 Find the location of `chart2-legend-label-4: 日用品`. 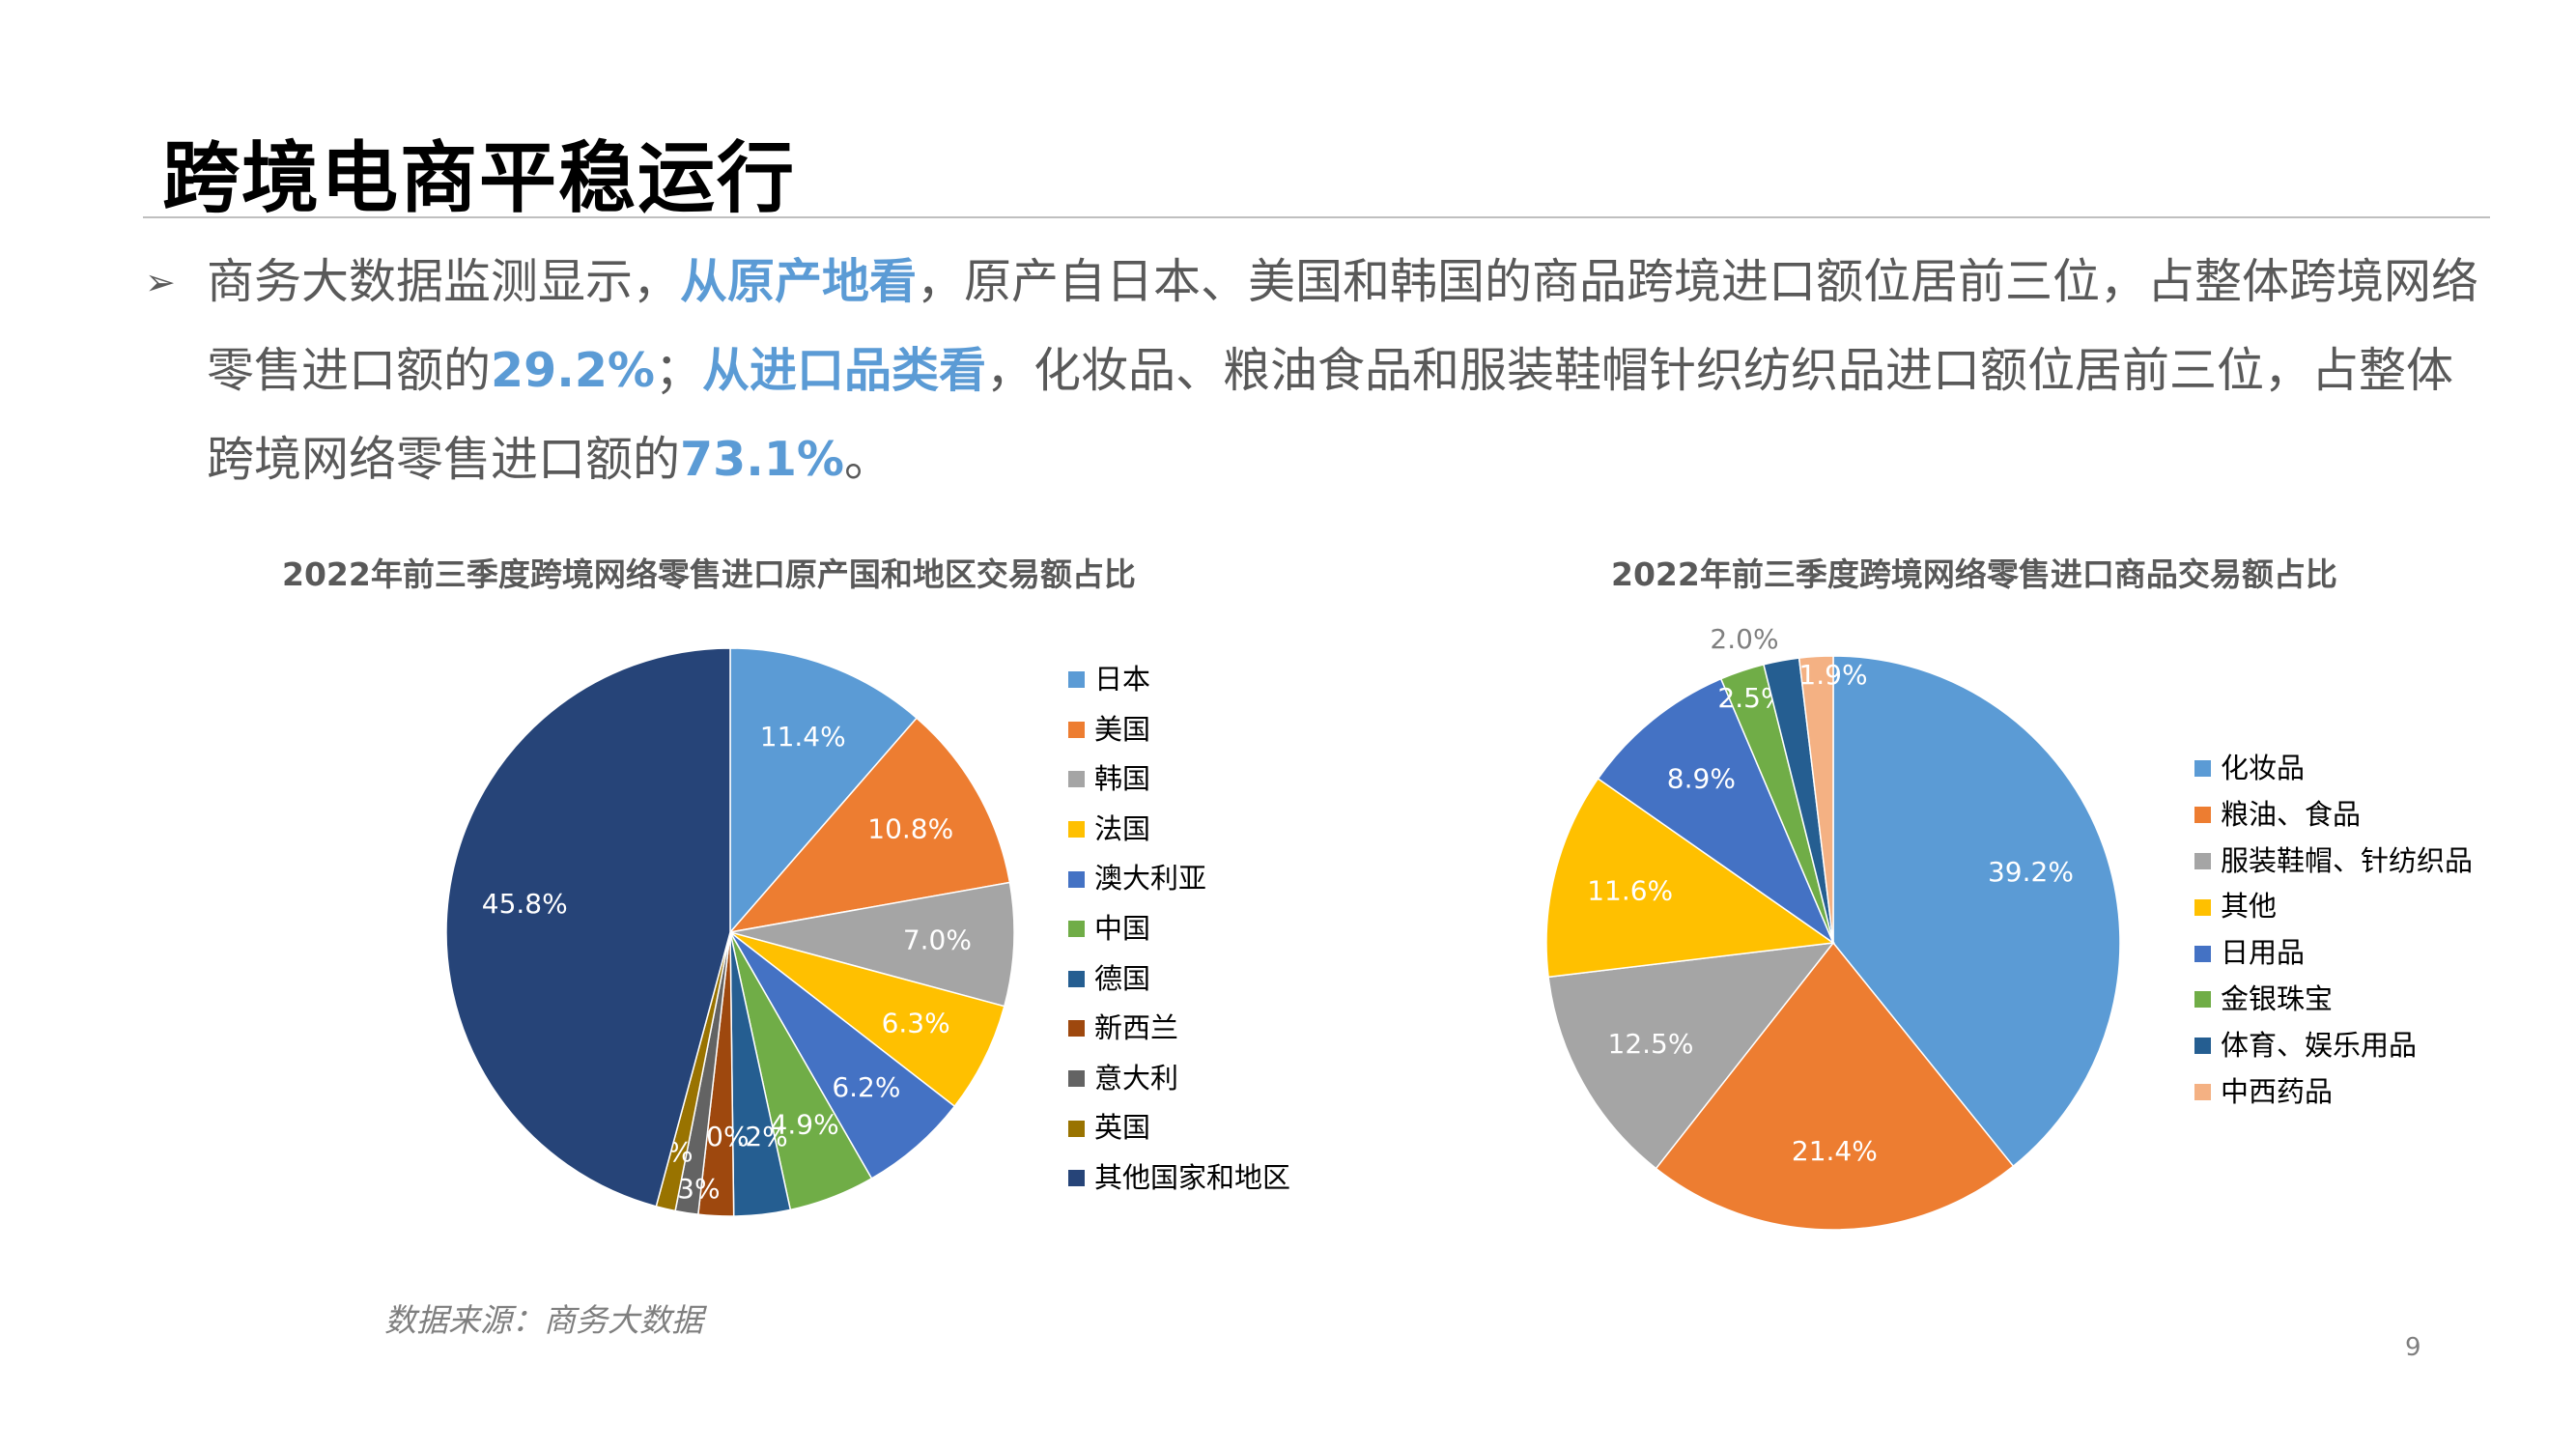

chart2-legend-label-4: 日用品 is located at coordinates (2263, 953).